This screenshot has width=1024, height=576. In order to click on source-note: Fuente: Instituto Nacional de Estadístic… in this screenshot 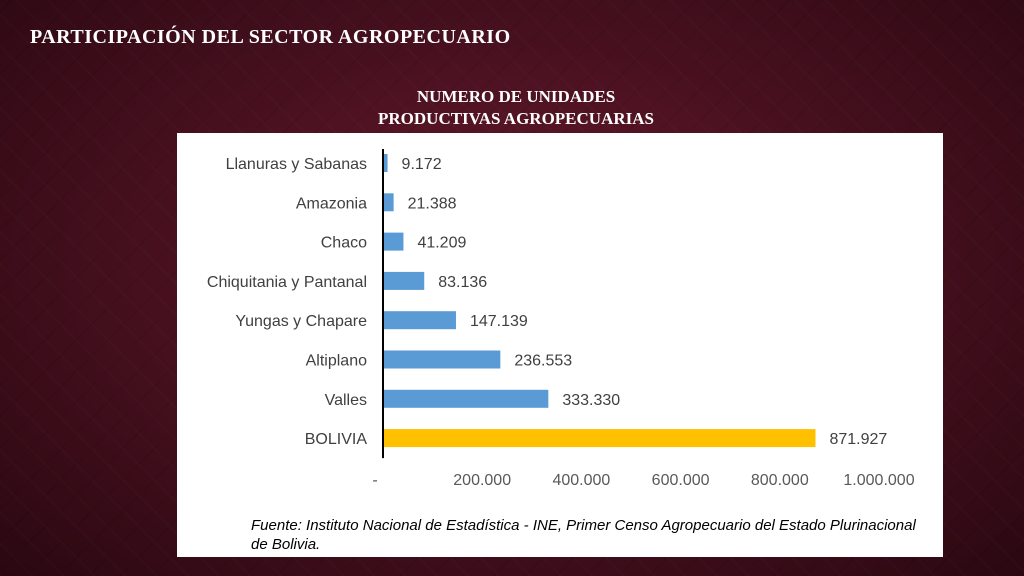, I will do `click(583, 535)`.